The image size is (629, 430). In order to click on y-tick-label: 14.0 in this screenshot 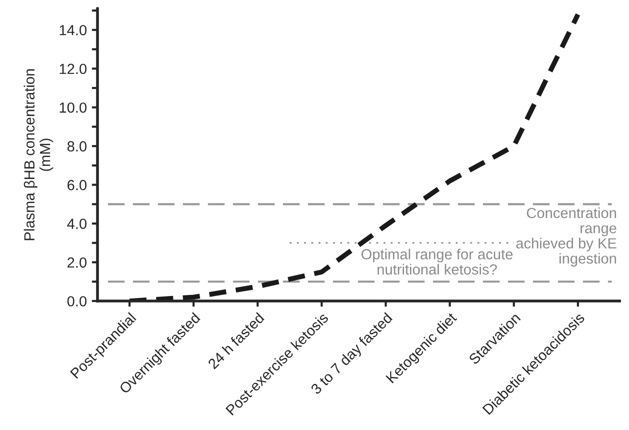, I will do `click(73, 30)`.